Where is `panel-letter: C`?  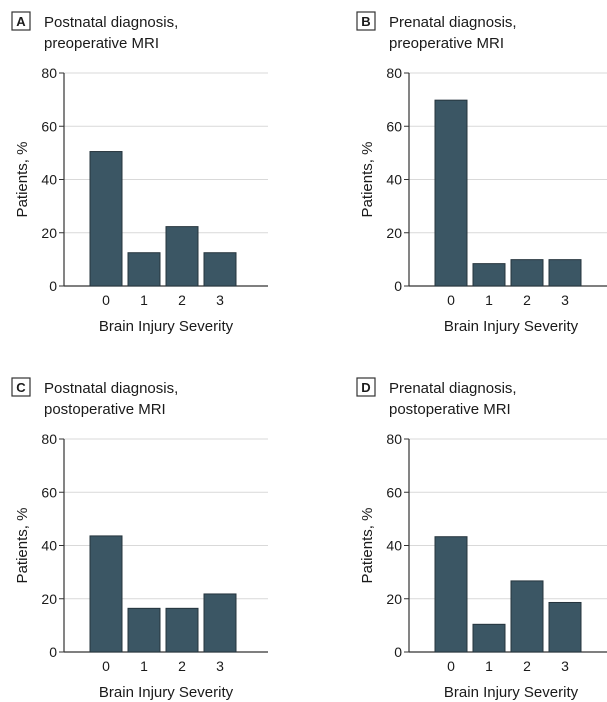
panel-letter: C is located at coordinates (21, 387).